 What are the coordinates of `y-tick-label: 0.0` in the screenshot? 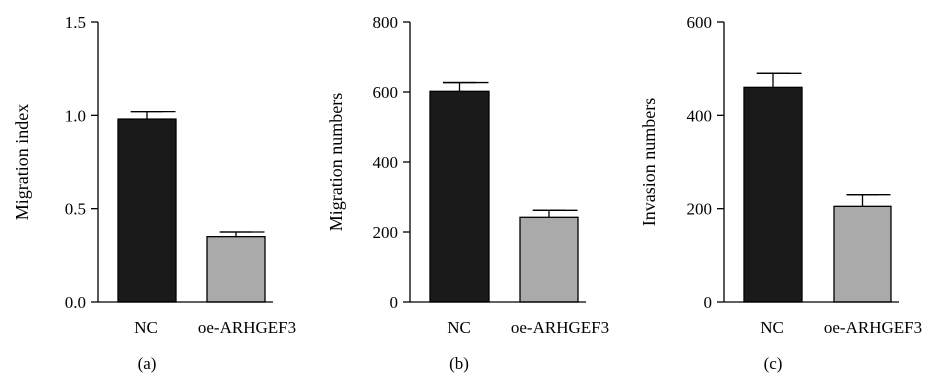 It's located at (75, 302).